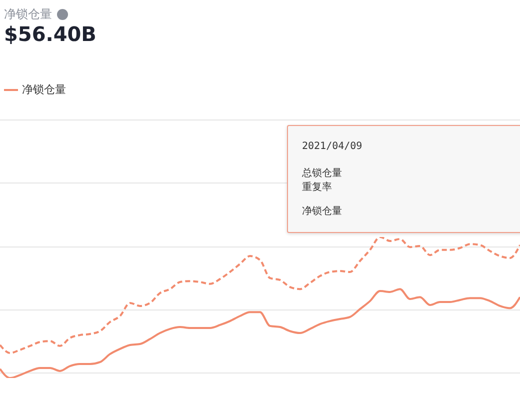  Describe the element at coordinates (317, 187) in the screenshot. I see `text: 重复率` at that location.